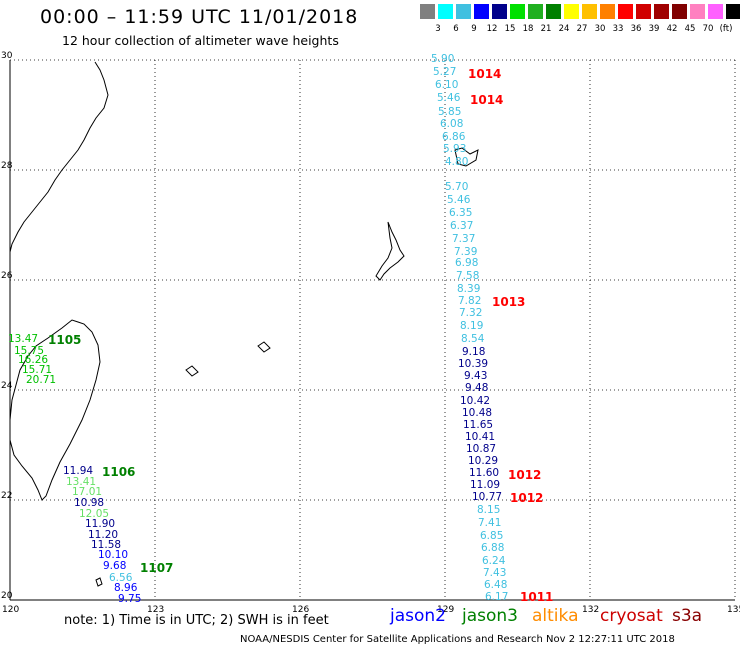 This screenshot has height=650, width=740. Describe the element at coordinates (460, 213) in the screenshot. I see `wave-height-label: 6.35` at that location.